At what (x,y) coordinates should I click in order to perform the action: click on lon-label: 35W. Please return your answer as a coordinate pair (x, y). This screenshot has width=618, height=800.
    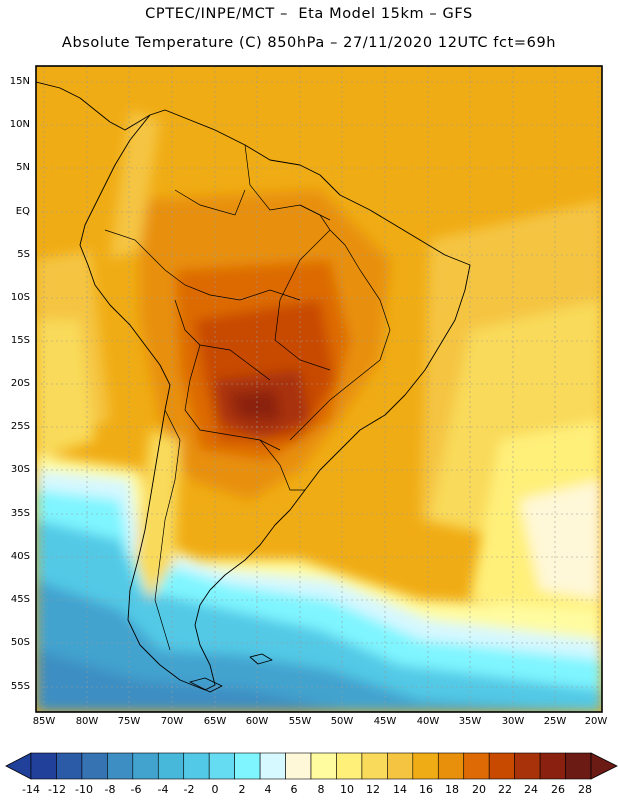
    Looking at the image, I should click on (470, 721).